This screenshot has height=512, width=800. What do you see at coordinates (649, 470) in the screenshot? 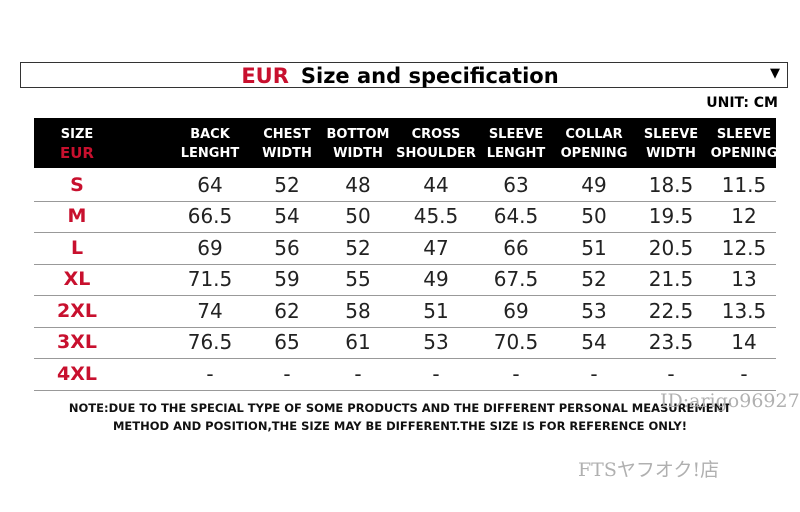
I see `watermark: FTSヤフオク!店` at bounding box center [649, 470].